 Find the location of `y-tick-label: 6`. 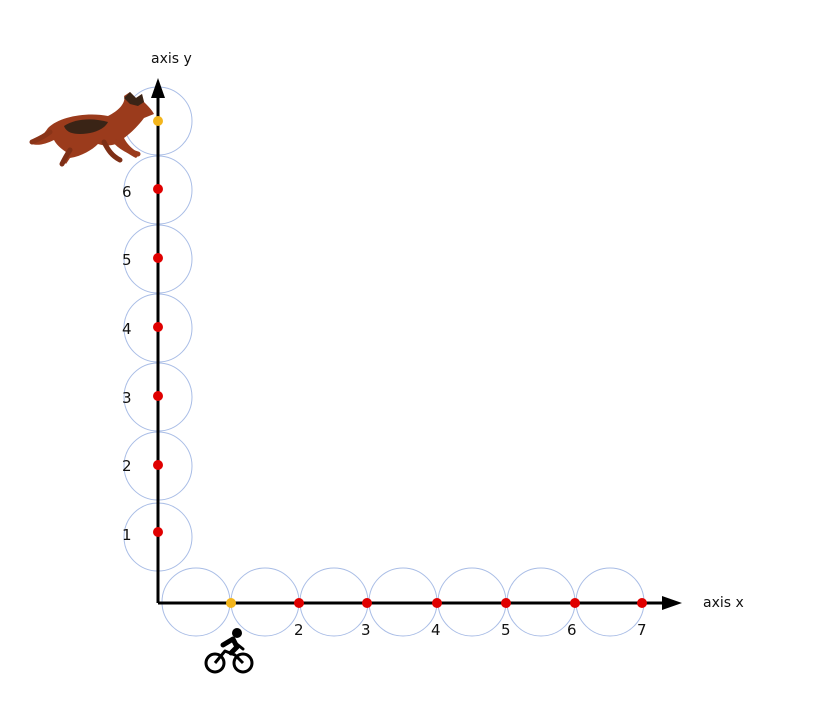

y-tick-label: 6 is located at coordinates (127, 192).